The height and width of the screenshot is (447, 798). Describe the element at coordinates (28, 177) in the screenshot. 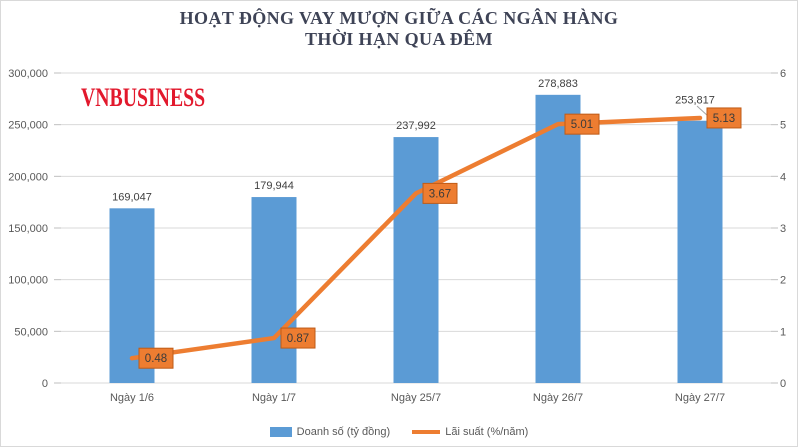

I see `left-axis-tick-label: 200,000` at that location.